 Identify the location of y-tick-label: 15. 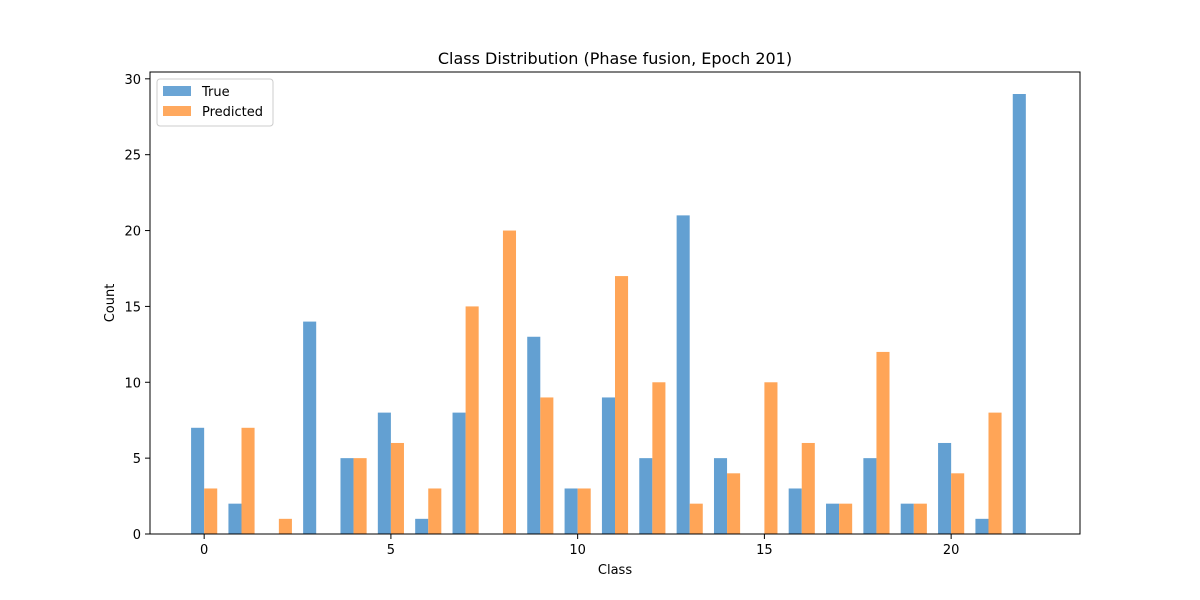
(132, 307).